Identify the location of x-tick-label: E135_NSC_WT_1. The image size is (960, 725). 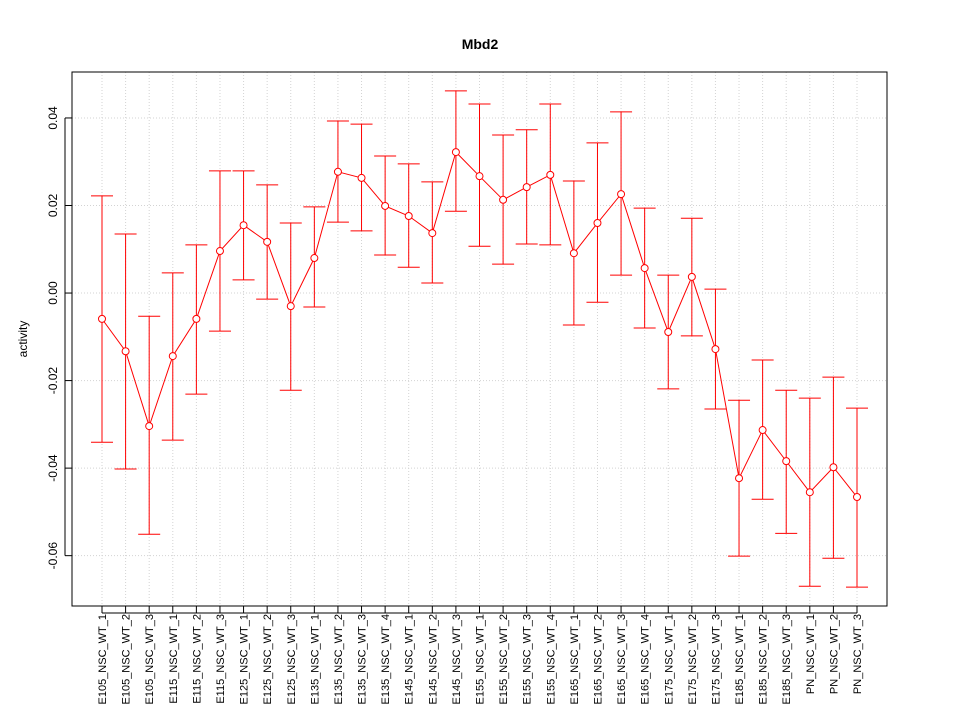
(315, 659).